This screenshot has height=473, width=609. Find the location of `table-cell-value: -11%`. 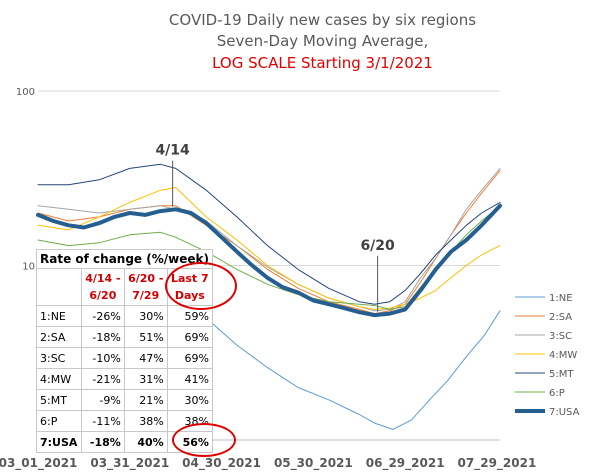

table-cell-value: -11% is located at coordinates (102, 421).